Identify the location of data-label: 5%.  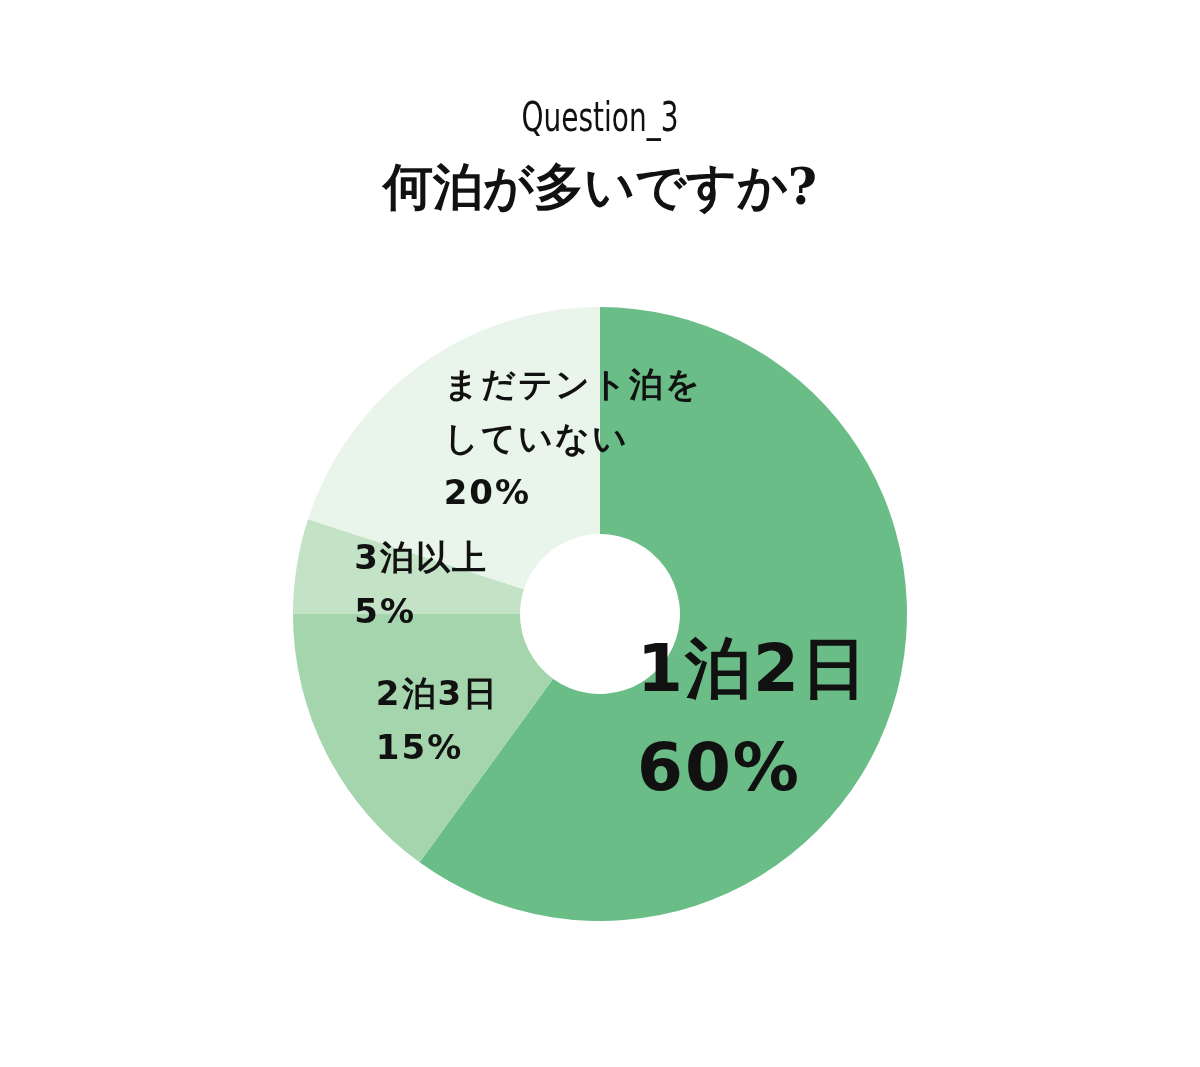
(386, 611).